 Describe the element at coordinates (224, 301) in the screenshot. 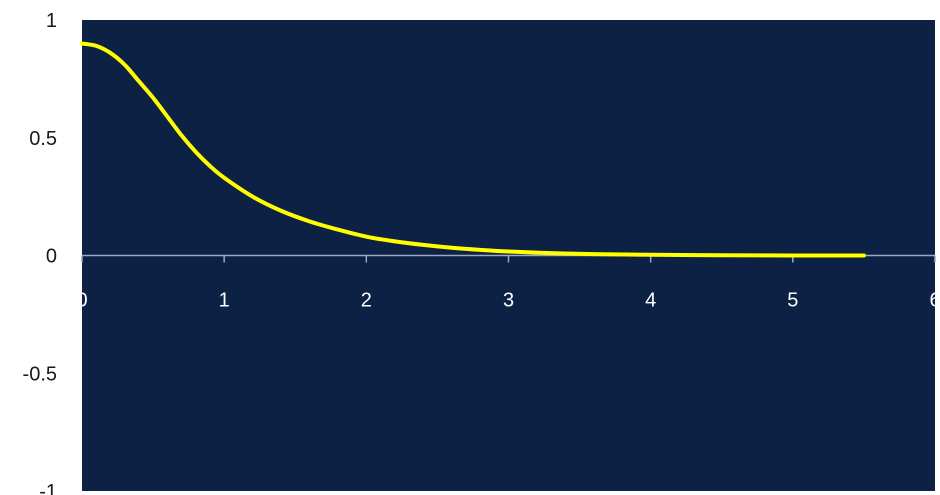

I see `x-tick-label: 1` at that location.